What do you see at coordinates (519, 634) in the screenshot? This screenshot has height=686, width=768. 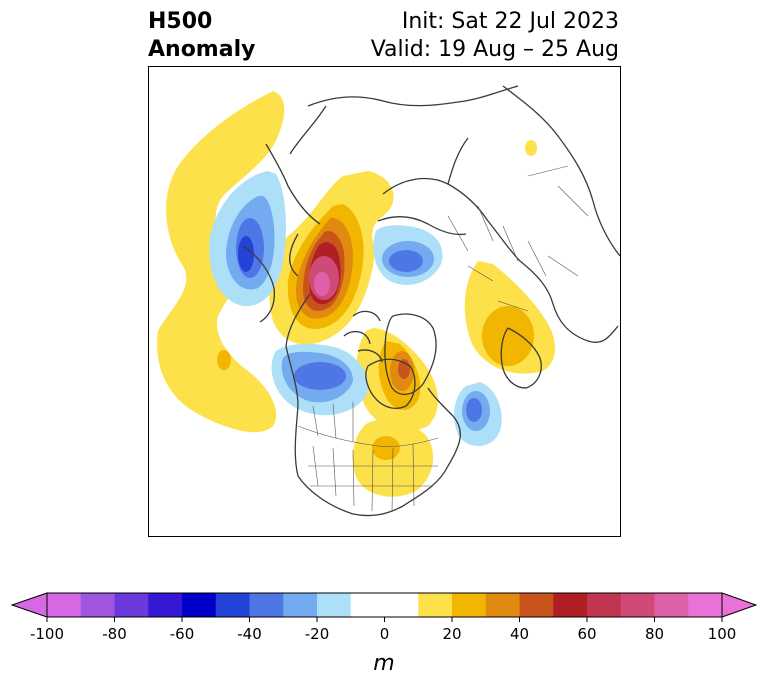 I see `colorbar-tick-label: 40` at bounding box center [519, 634].